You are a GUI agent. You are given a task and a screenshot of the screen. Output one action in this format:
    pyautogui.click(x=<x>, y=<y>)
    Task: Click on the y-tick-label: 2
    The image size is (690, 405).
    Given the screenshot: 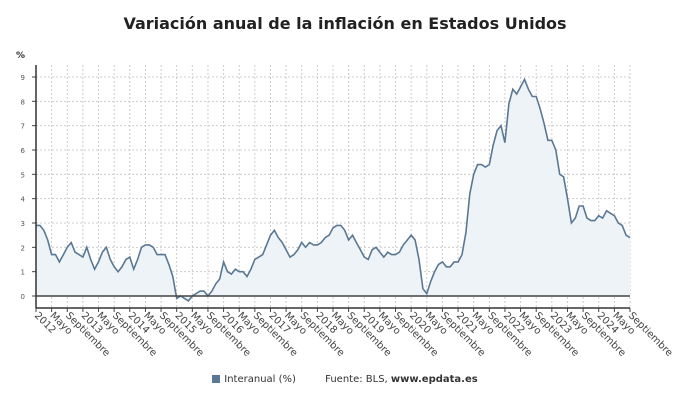 What is the action you would take?
    pyautogui.click(x=23, y=248)
    